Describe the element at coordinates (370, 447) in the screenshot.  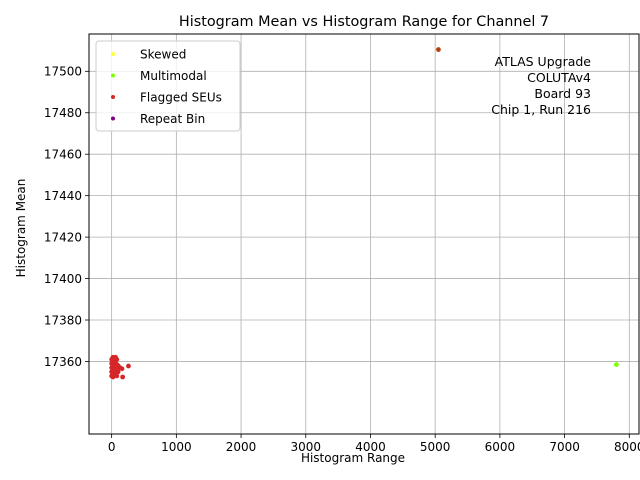
I see `x-tick-label: 4000` at that location.